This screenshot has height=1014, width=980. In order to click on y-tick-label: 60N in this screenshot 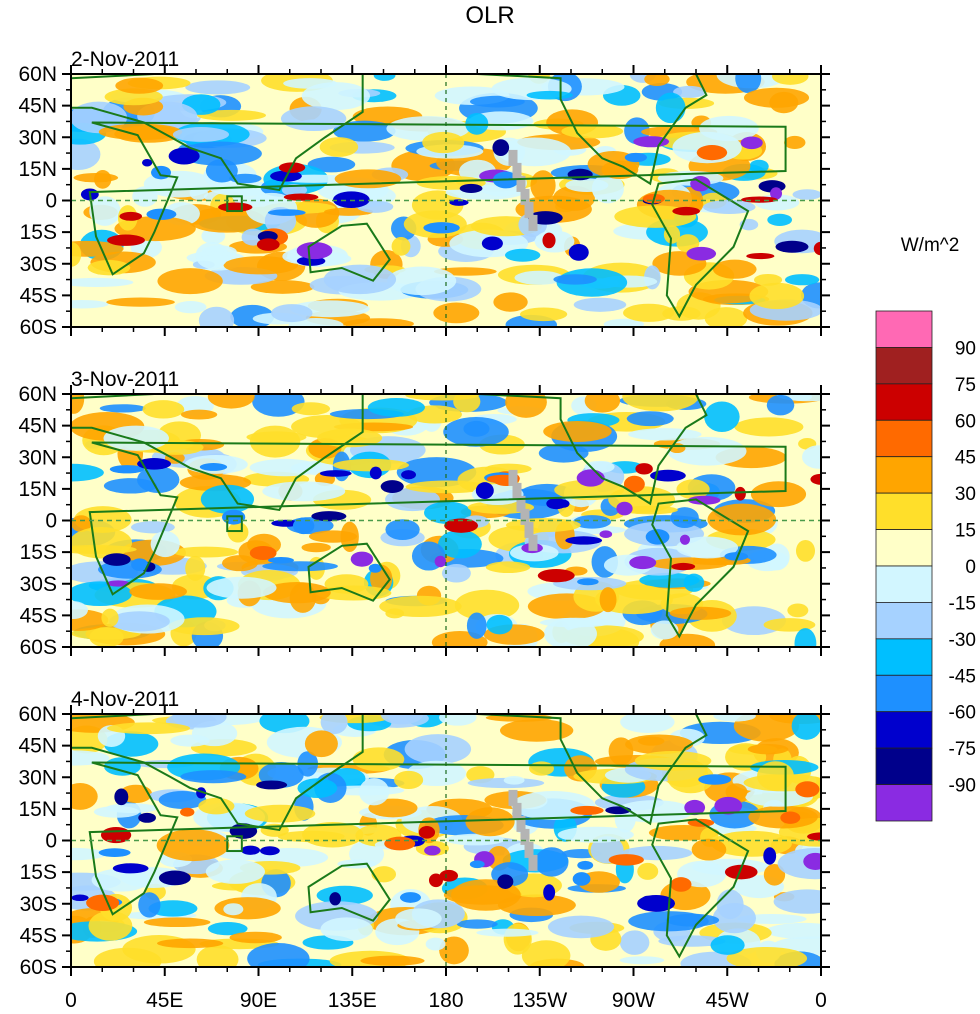, I will do `click(37, 714)`.